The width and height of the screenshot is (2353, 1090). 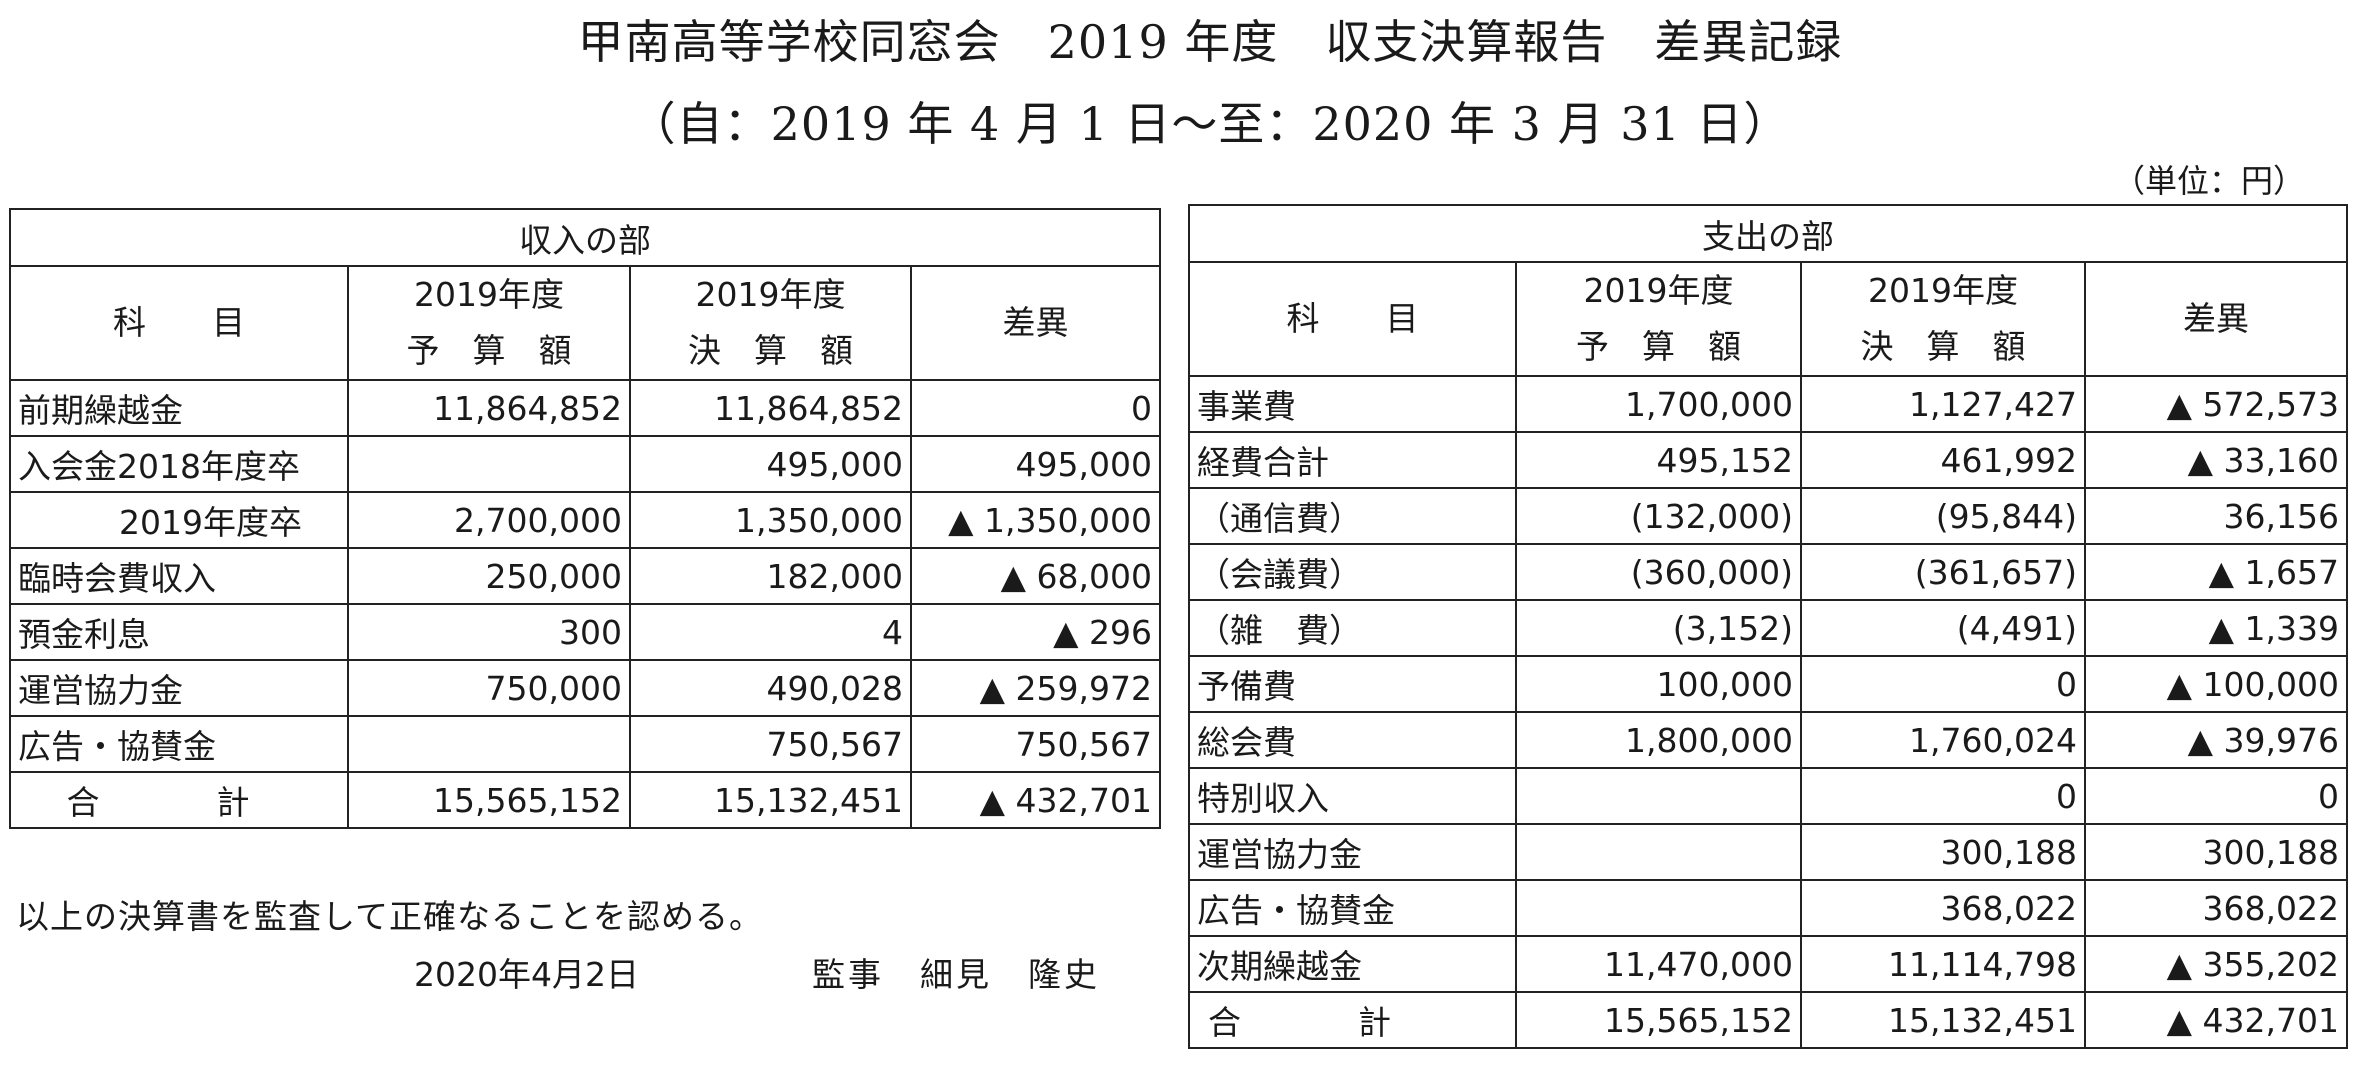 What do you see at coordinates (1768, 516) in the screenshot?
I see `table-row: （通信費） (132,000) (95,844) 36,156` at bounding box center [1768, 516].